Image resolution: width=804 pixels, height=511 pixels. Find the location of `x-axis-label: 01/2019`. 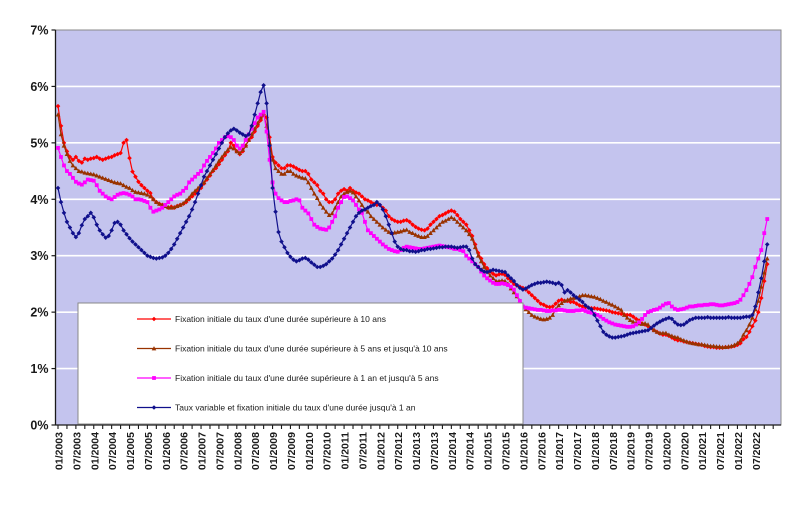

x-axis-label: 01/2019 is located at coordinates (632, 451).